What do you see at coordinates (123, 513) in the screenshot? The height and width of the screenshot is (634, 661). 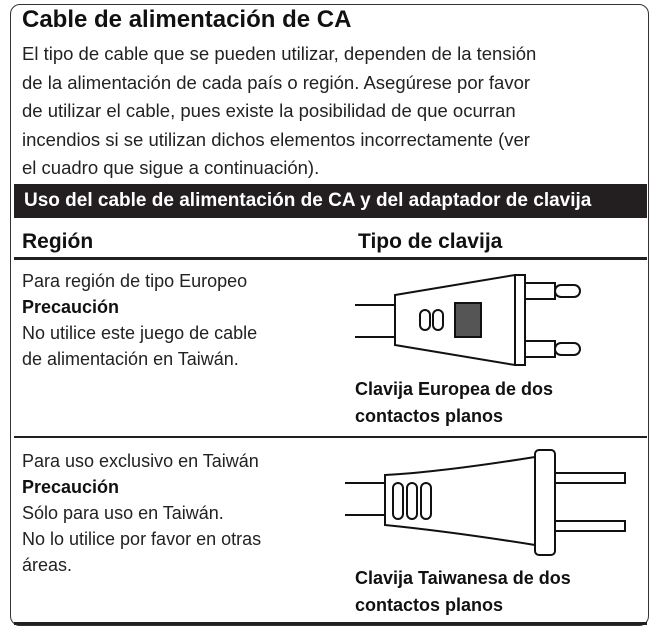 I see `text-line: Sólo para uso en Taiwán.` at bounding box center [123, 513].